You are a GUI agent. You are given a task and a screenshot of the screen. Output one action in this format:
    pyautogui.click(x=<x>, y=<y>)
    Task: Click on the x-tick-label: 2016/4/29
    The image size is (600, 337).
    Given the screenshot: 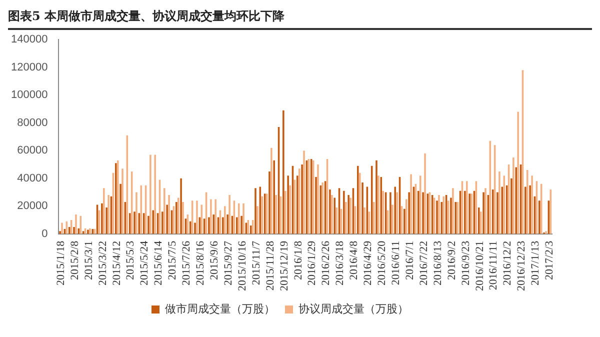 What is the action you would take?
    pyautogui.click(x=368, y=263)
    